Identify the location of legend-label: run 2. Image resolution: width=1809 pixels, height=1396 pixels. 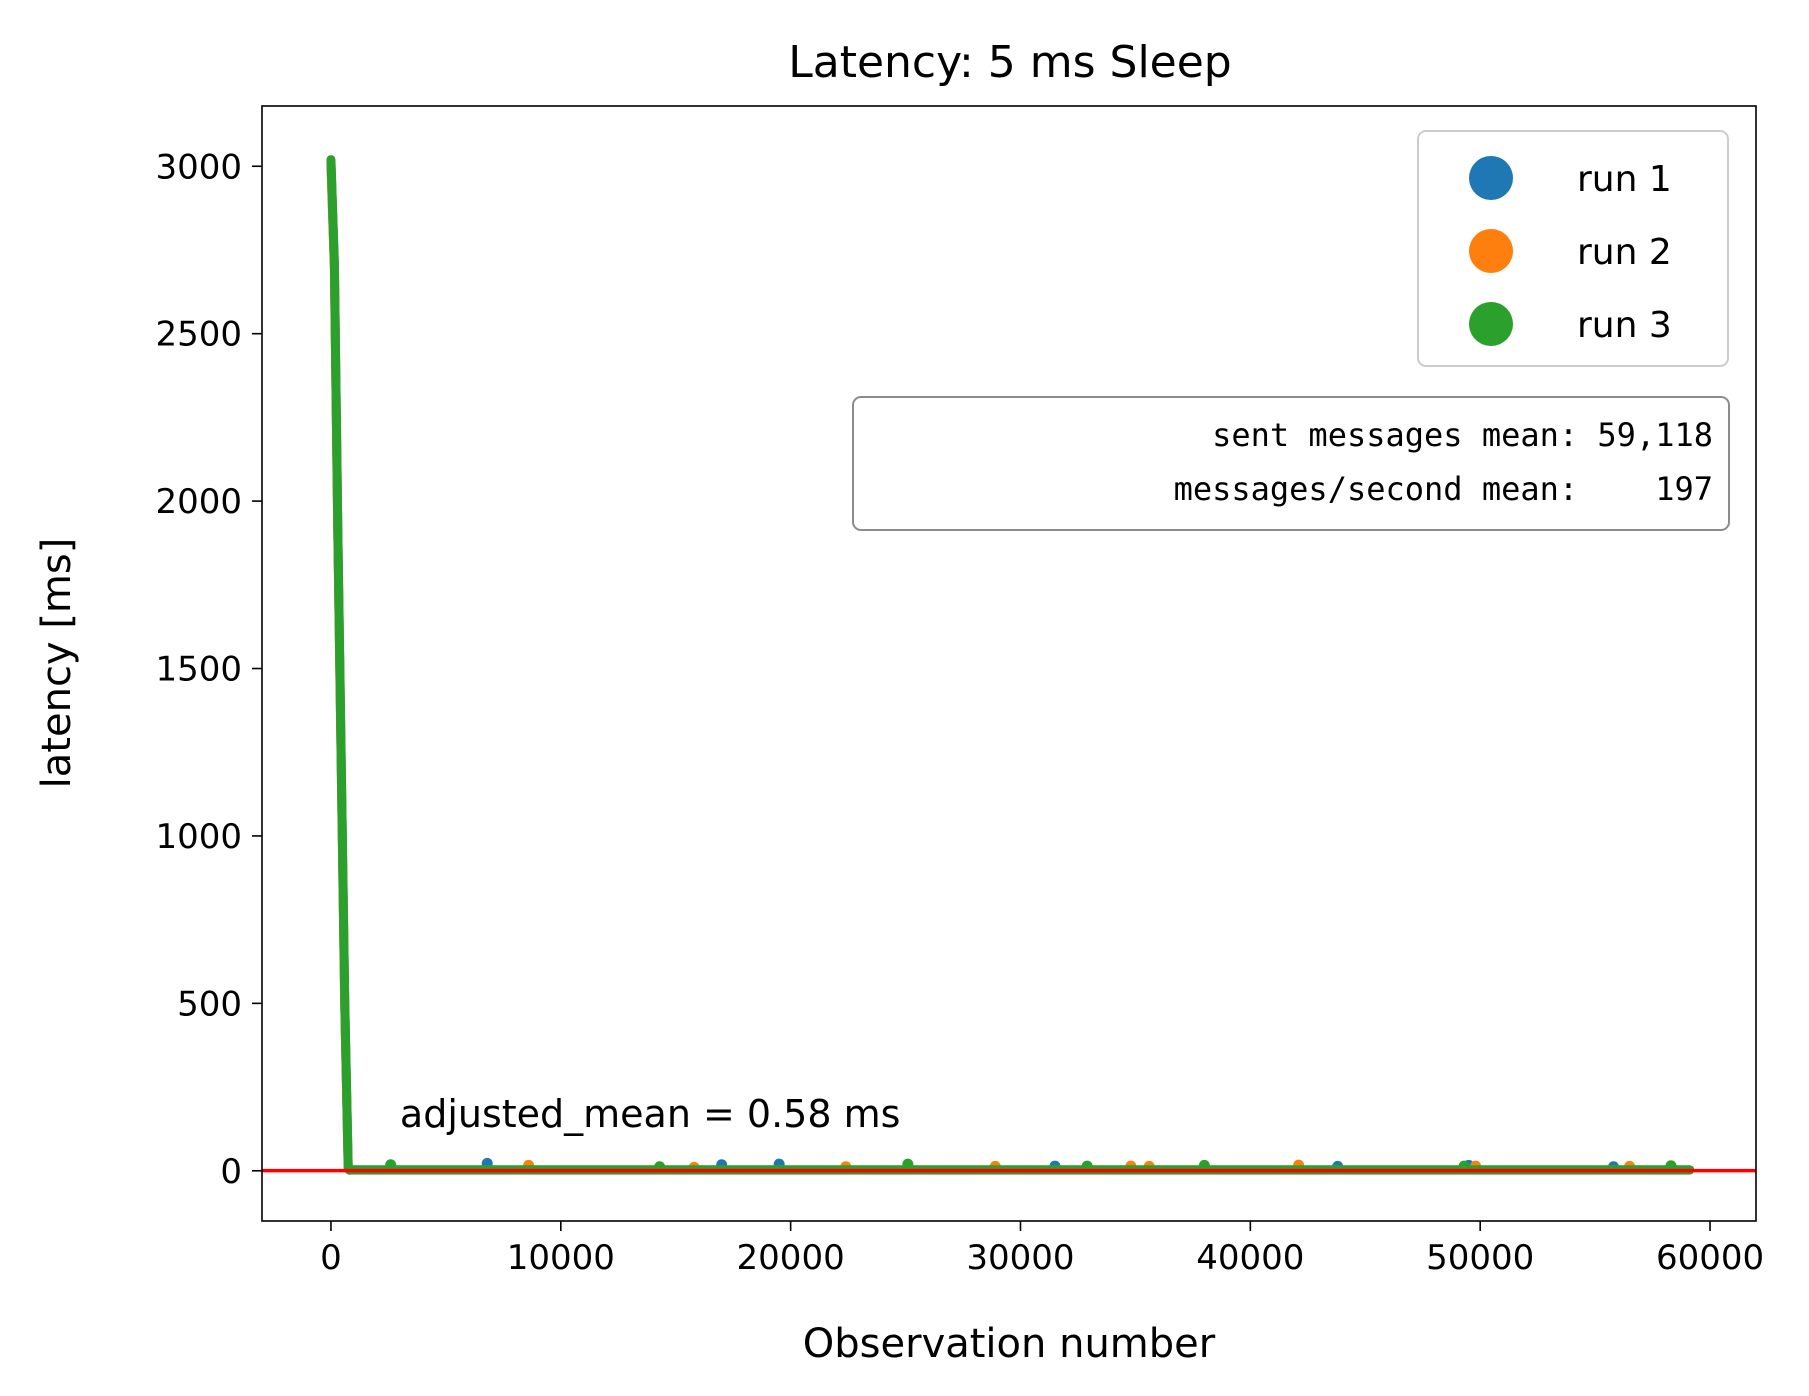
(1624, 252).